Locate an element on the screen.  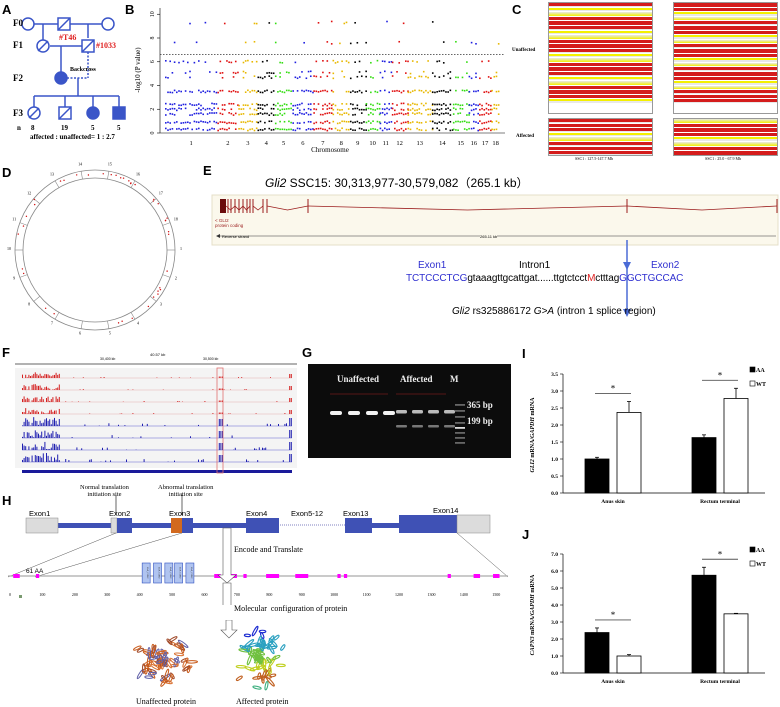
down-arrow-icon is located at coordinates (227, 555).